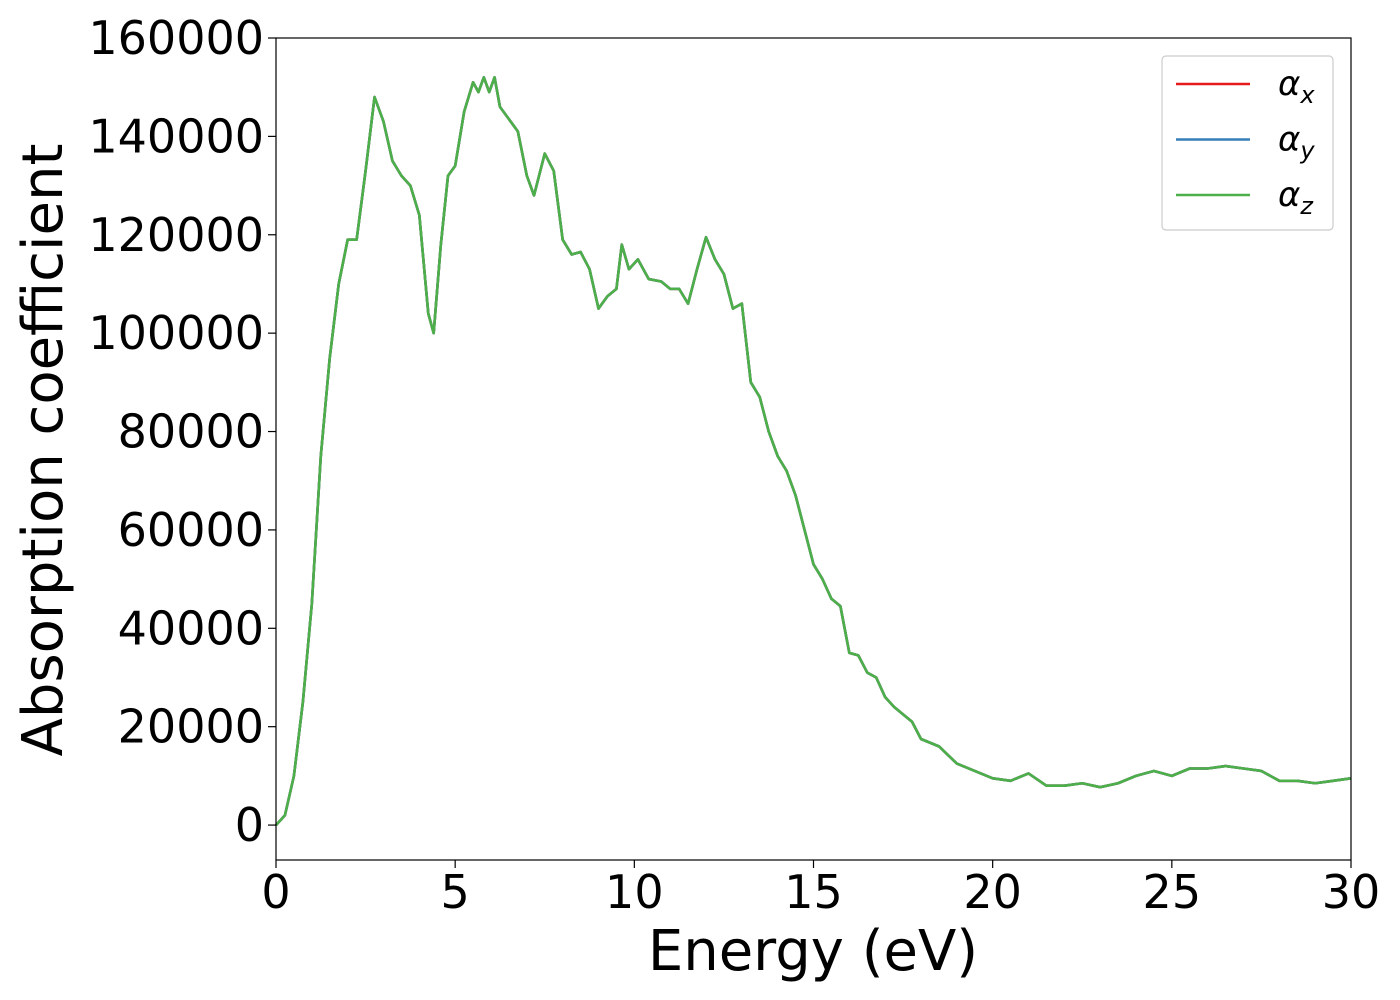 The width and height of the screenshot is (1400, 1000). I want to click on x-tick-label: 0, so click(275, 892).